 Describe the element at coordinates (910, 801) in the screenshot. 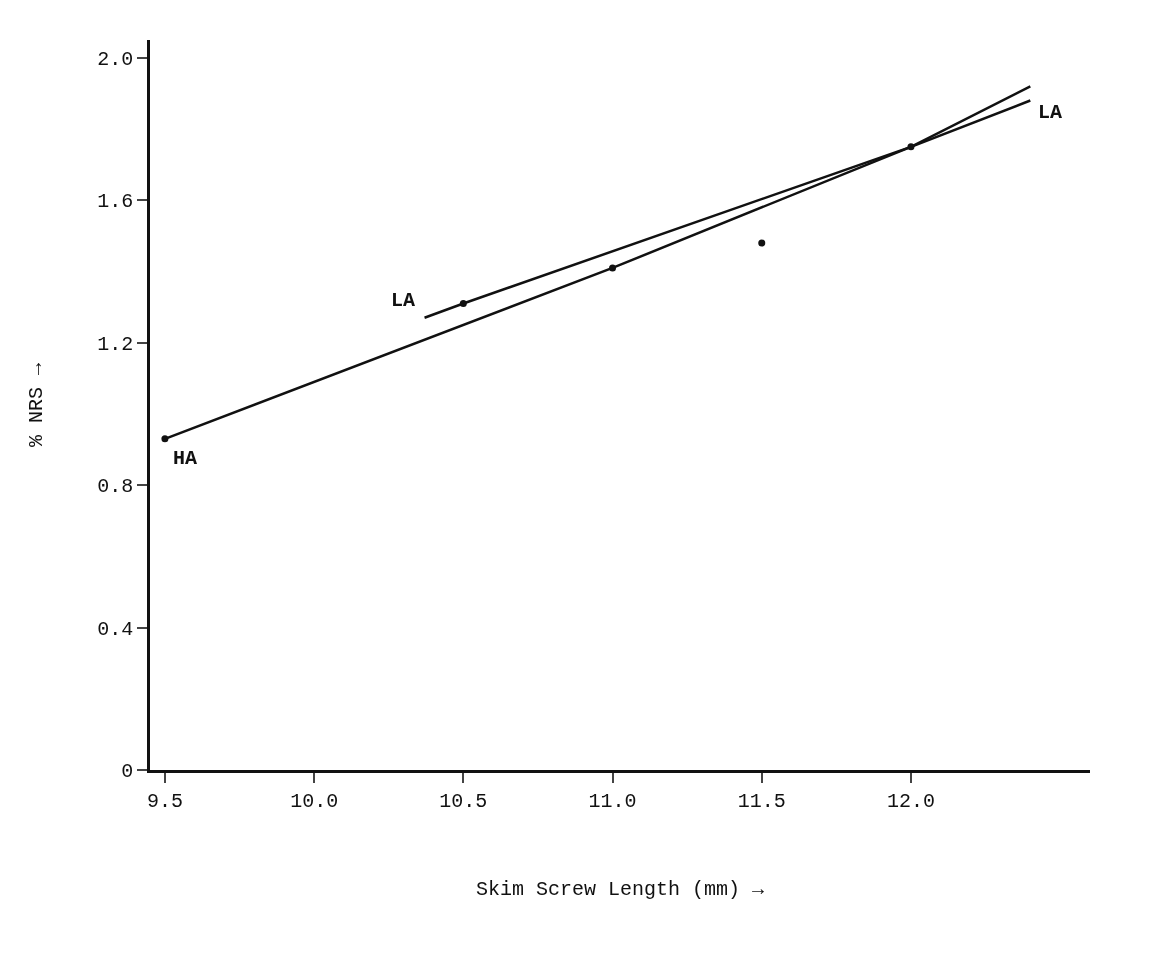

I see `x-tick-label: 12.0` at that location.